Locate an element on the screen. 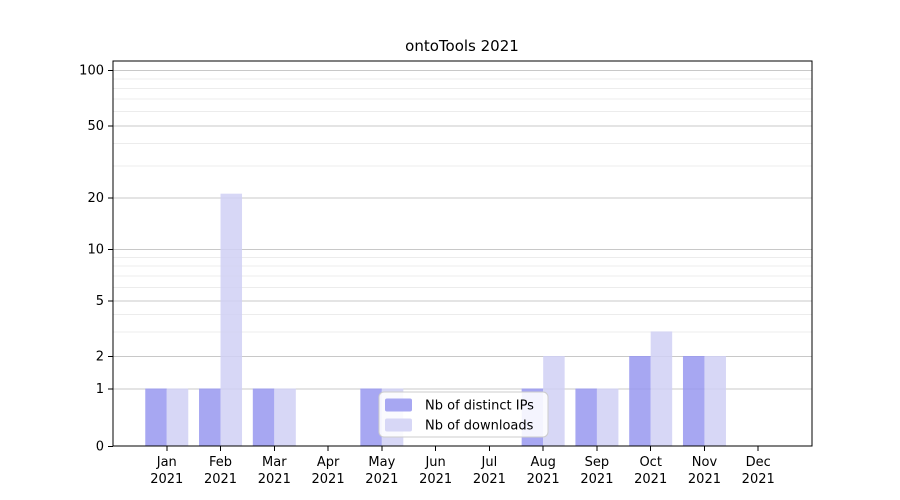  bar-downloads-mar is located at coordinates (285, 417).